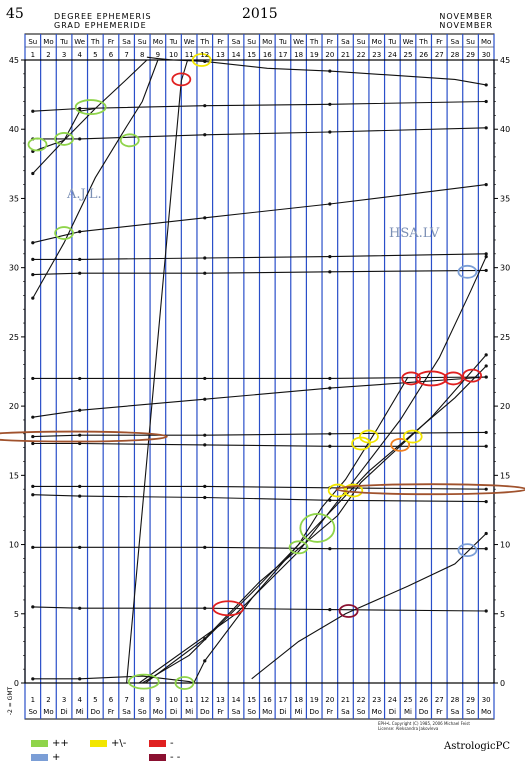 This screenshot has height=777, width=525. What do you see at coordinates (455, 42) in the screenshot?
I see `top-weekday-label: Sa` at bounding box center [455, 42].